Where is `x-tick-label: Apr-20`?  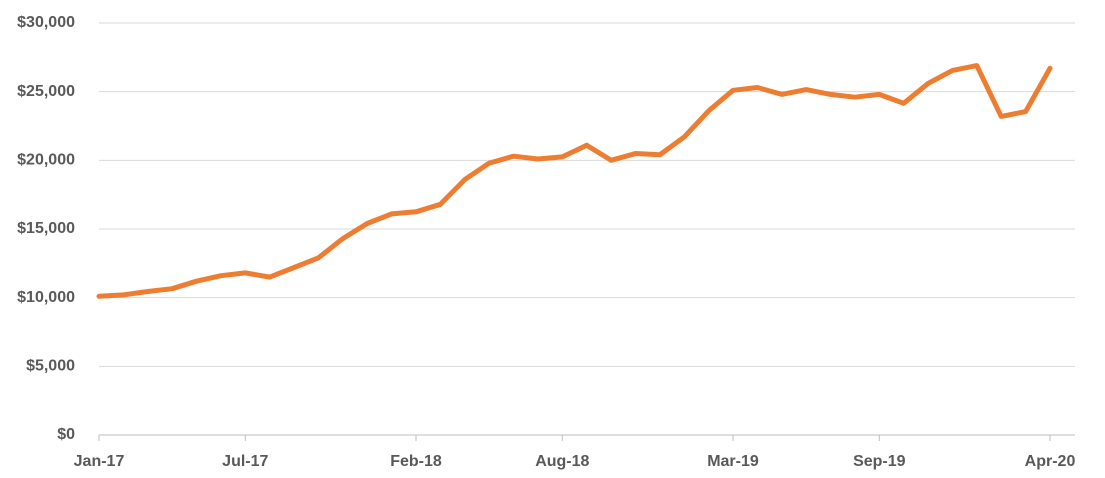 x-tick-label: Apr-20 is located at coordinates (1050, 461).